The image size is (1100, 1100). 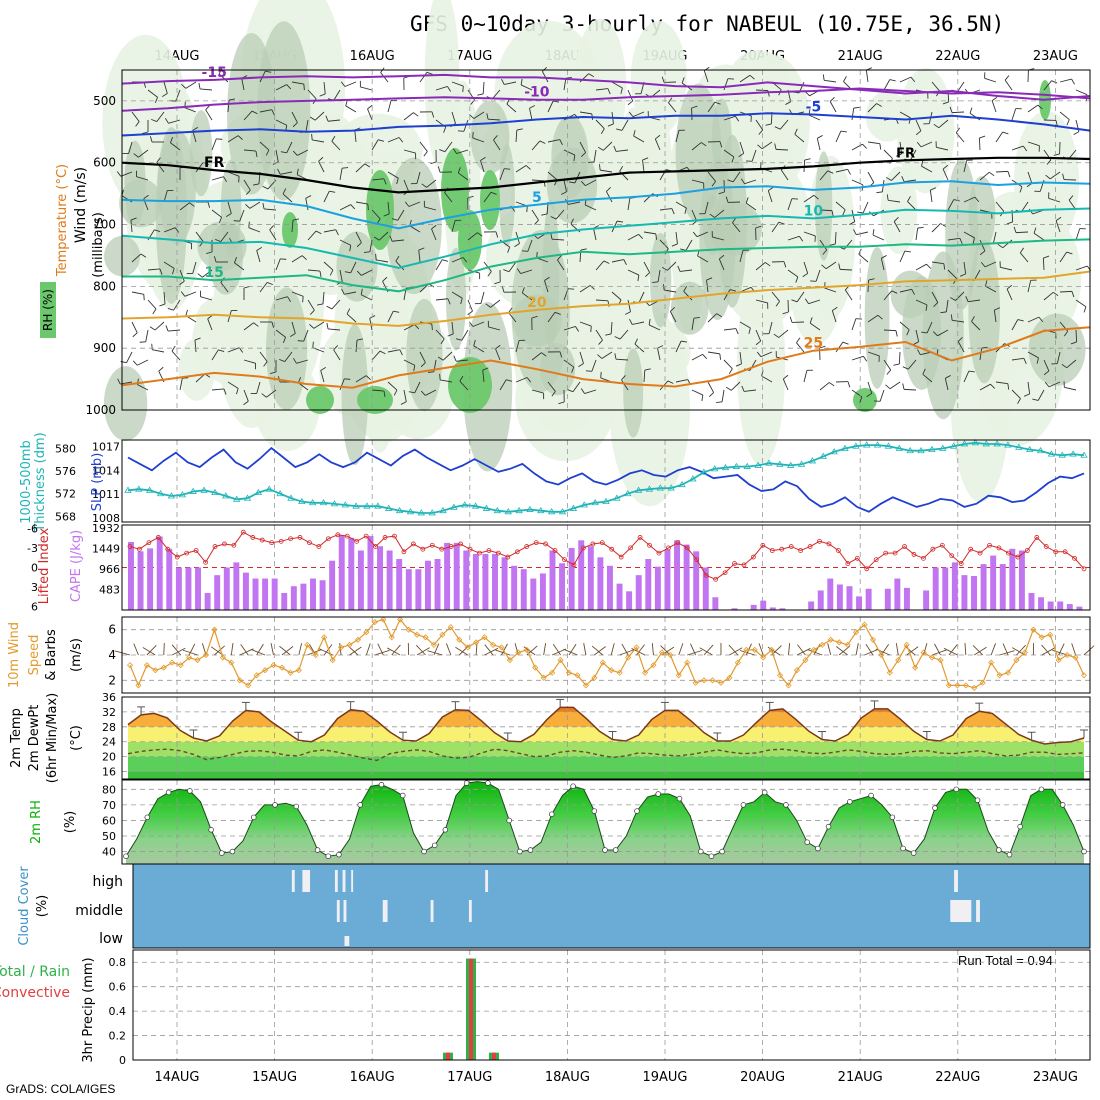 I want to click on rh-marker, so click(x=999, y=850).